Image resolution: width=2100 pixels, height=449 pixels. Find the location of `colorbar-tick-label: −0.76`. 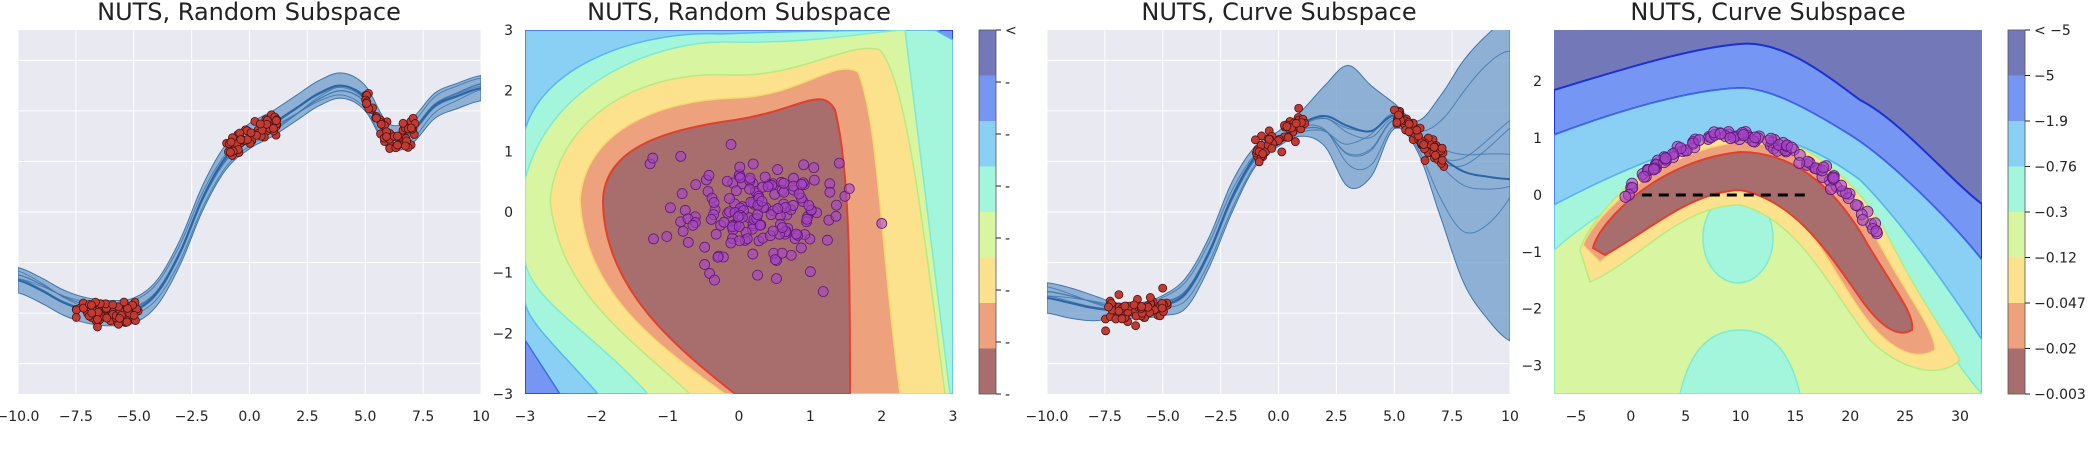

colorbar-tick-label: −0.76 is located at coordinates (2055, 168).